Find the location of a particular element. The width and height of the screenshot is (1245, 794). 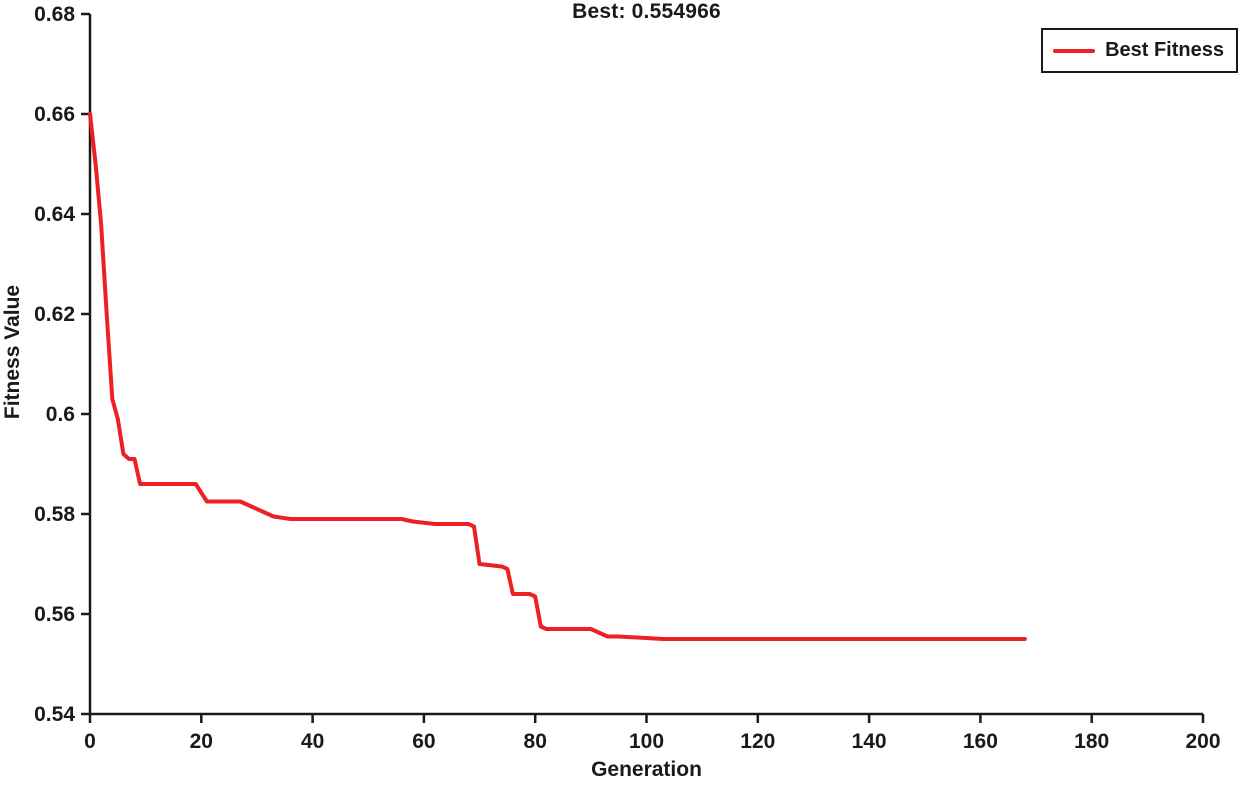

x-tick-label: 120 is located at coordinates (757, 741).